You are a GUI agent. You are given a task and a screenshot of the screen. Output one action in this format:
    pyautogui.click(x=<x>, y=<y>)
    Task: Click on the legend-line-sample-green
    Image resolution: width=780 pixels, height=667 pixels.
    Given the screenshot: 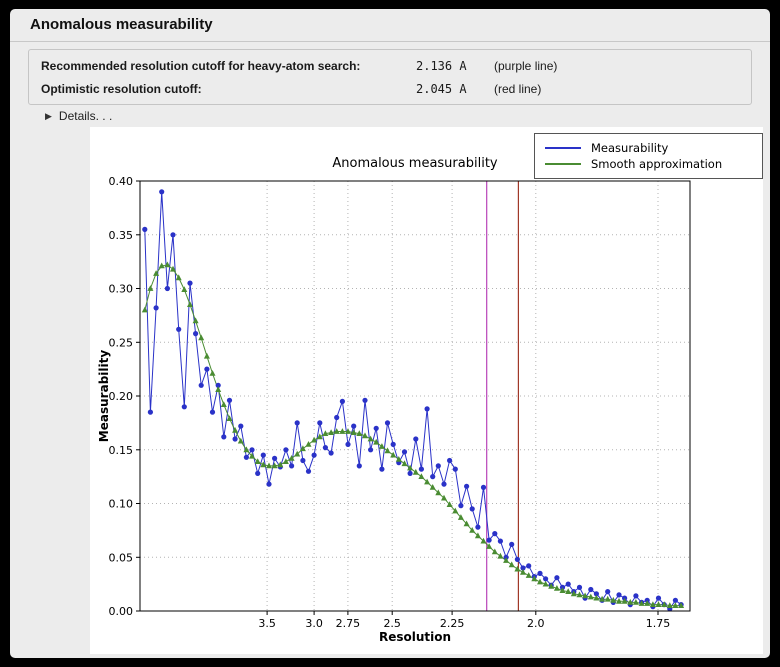 What is the action you would take?
    pyautogui.click(x=563, y=164)
    